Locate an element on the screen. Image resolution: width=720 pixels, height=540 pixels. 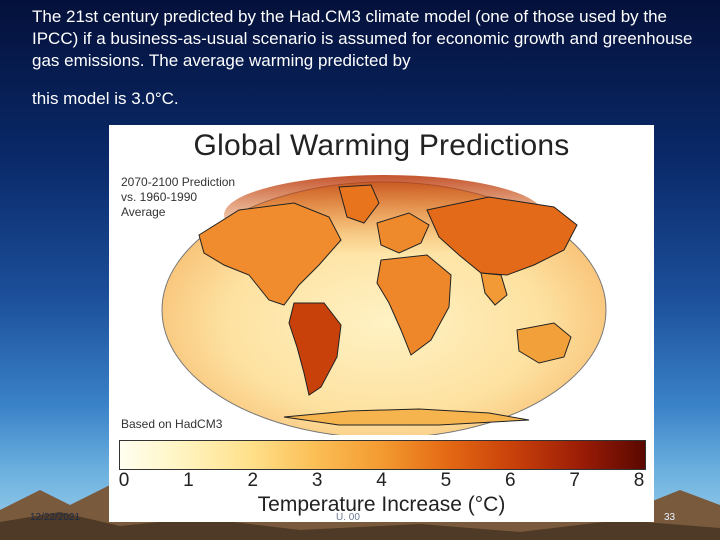
figure-model-basis: Based on HadCM3 is located at coordinates (172, 424).